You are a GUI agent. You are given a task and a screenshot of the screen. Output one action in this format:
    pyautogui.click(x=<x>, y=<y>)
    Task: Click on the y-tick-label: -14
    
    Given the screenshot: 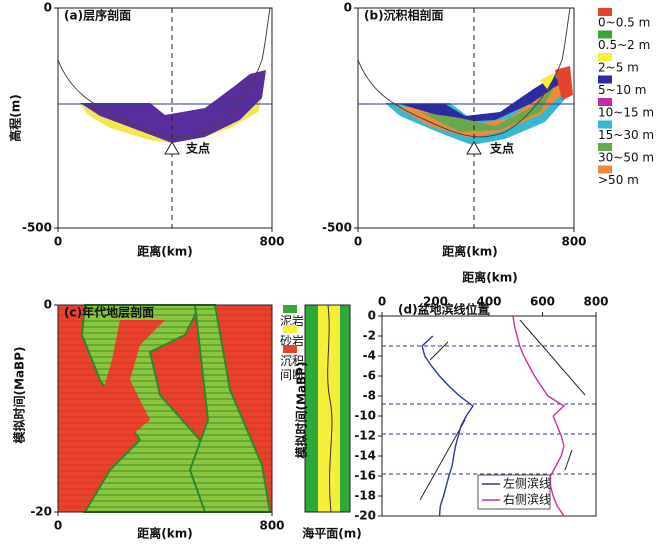 What is the action you would take?
    pyautogui.click(x=365, y=456)
    